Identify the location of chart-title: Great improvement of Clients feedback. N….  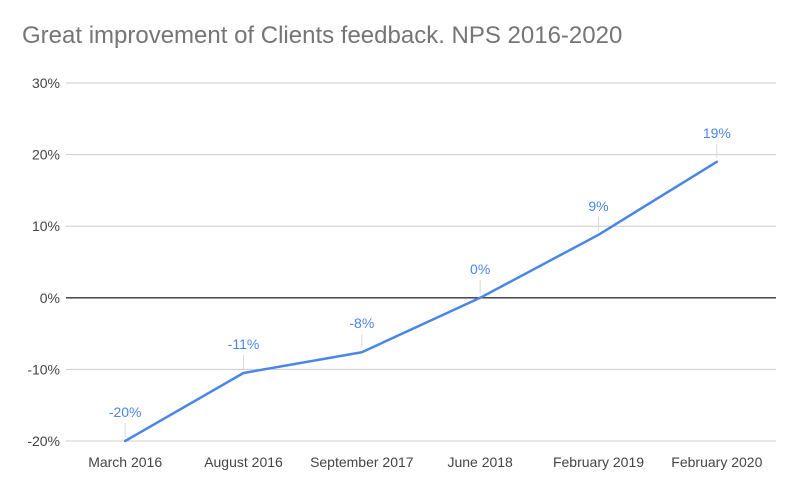
(322, 35).